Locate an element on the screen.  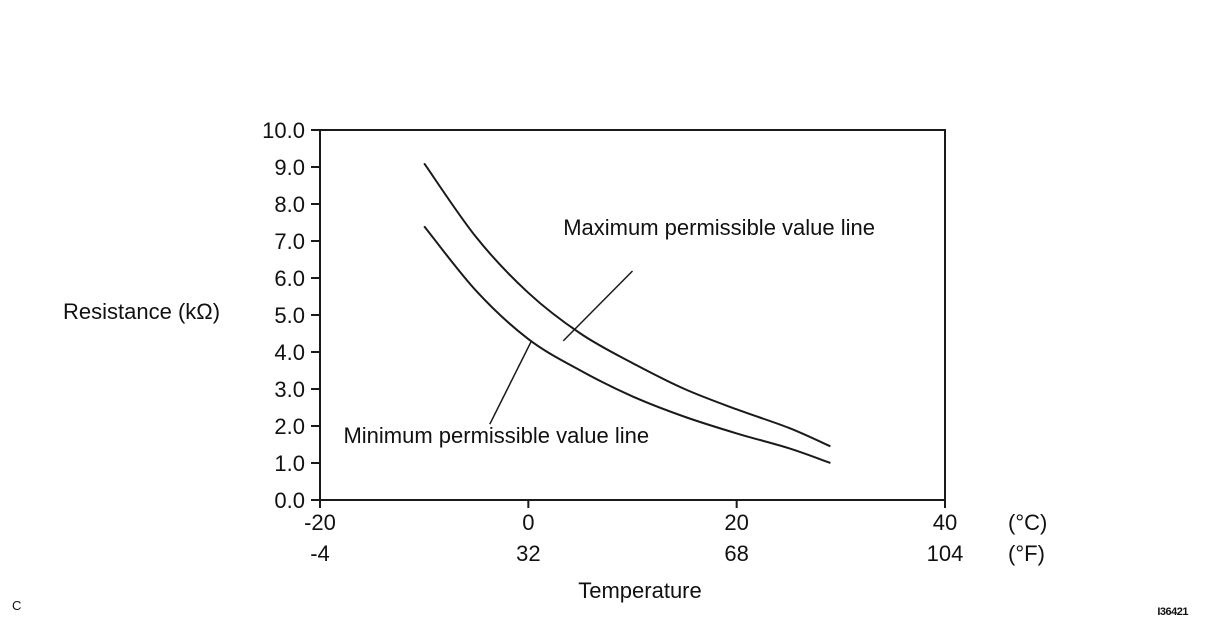
figure-code-label: I36421 is located at coordinates (1172, 612).